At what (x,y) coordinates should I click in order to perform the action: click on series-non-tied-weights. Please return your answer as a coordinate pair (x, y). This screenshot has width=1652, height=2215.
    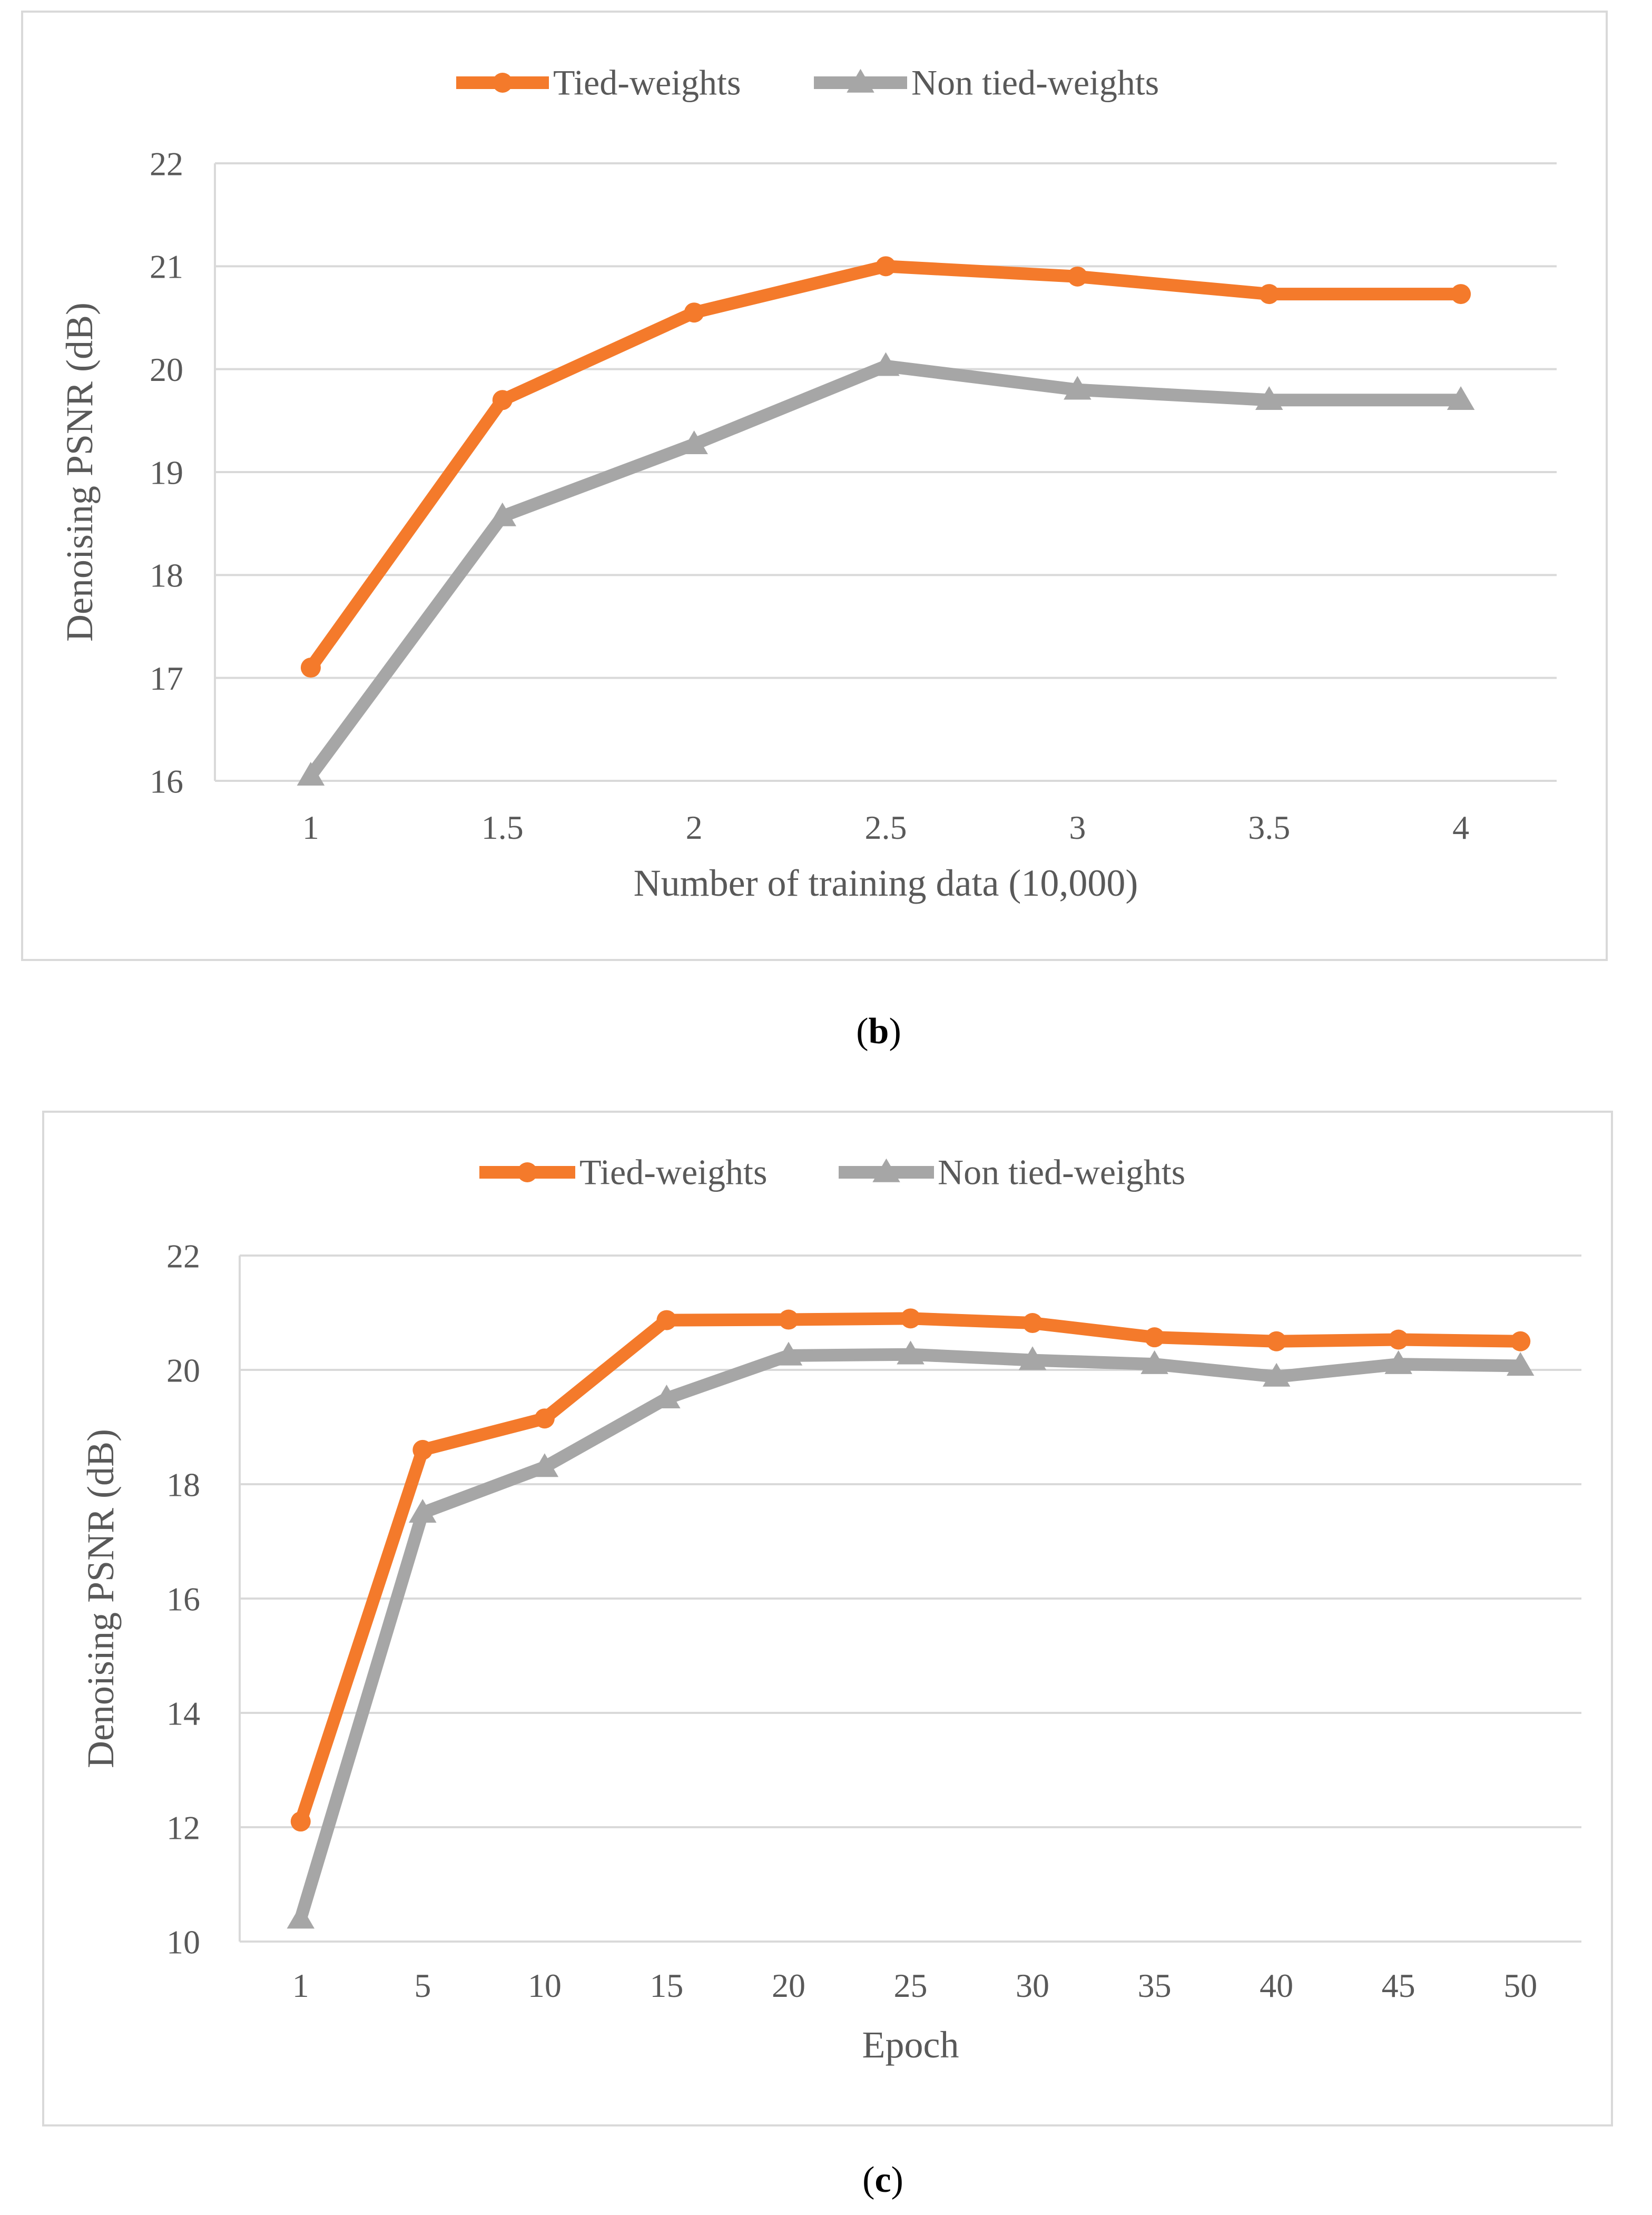
    Looking at the image, I should click on (886, 569).